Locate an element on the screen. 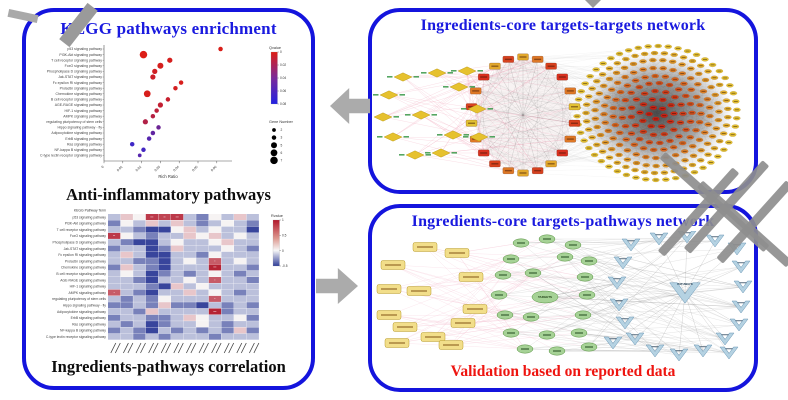 The image size is (788, 400). svg-text: Rvalue is located at coordinates (277, 216).